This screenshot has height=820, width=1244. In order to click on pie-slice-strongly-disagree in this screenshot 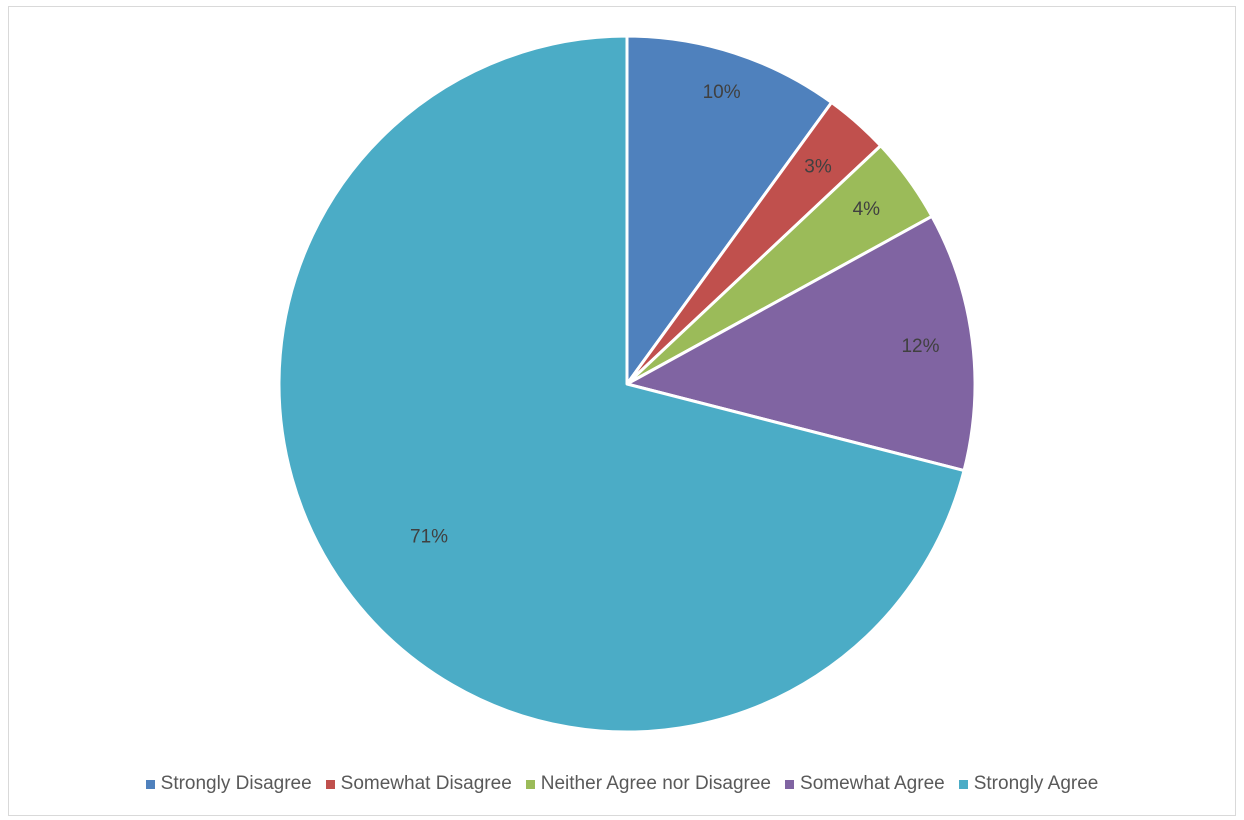, I will do `click(729, 210)`.